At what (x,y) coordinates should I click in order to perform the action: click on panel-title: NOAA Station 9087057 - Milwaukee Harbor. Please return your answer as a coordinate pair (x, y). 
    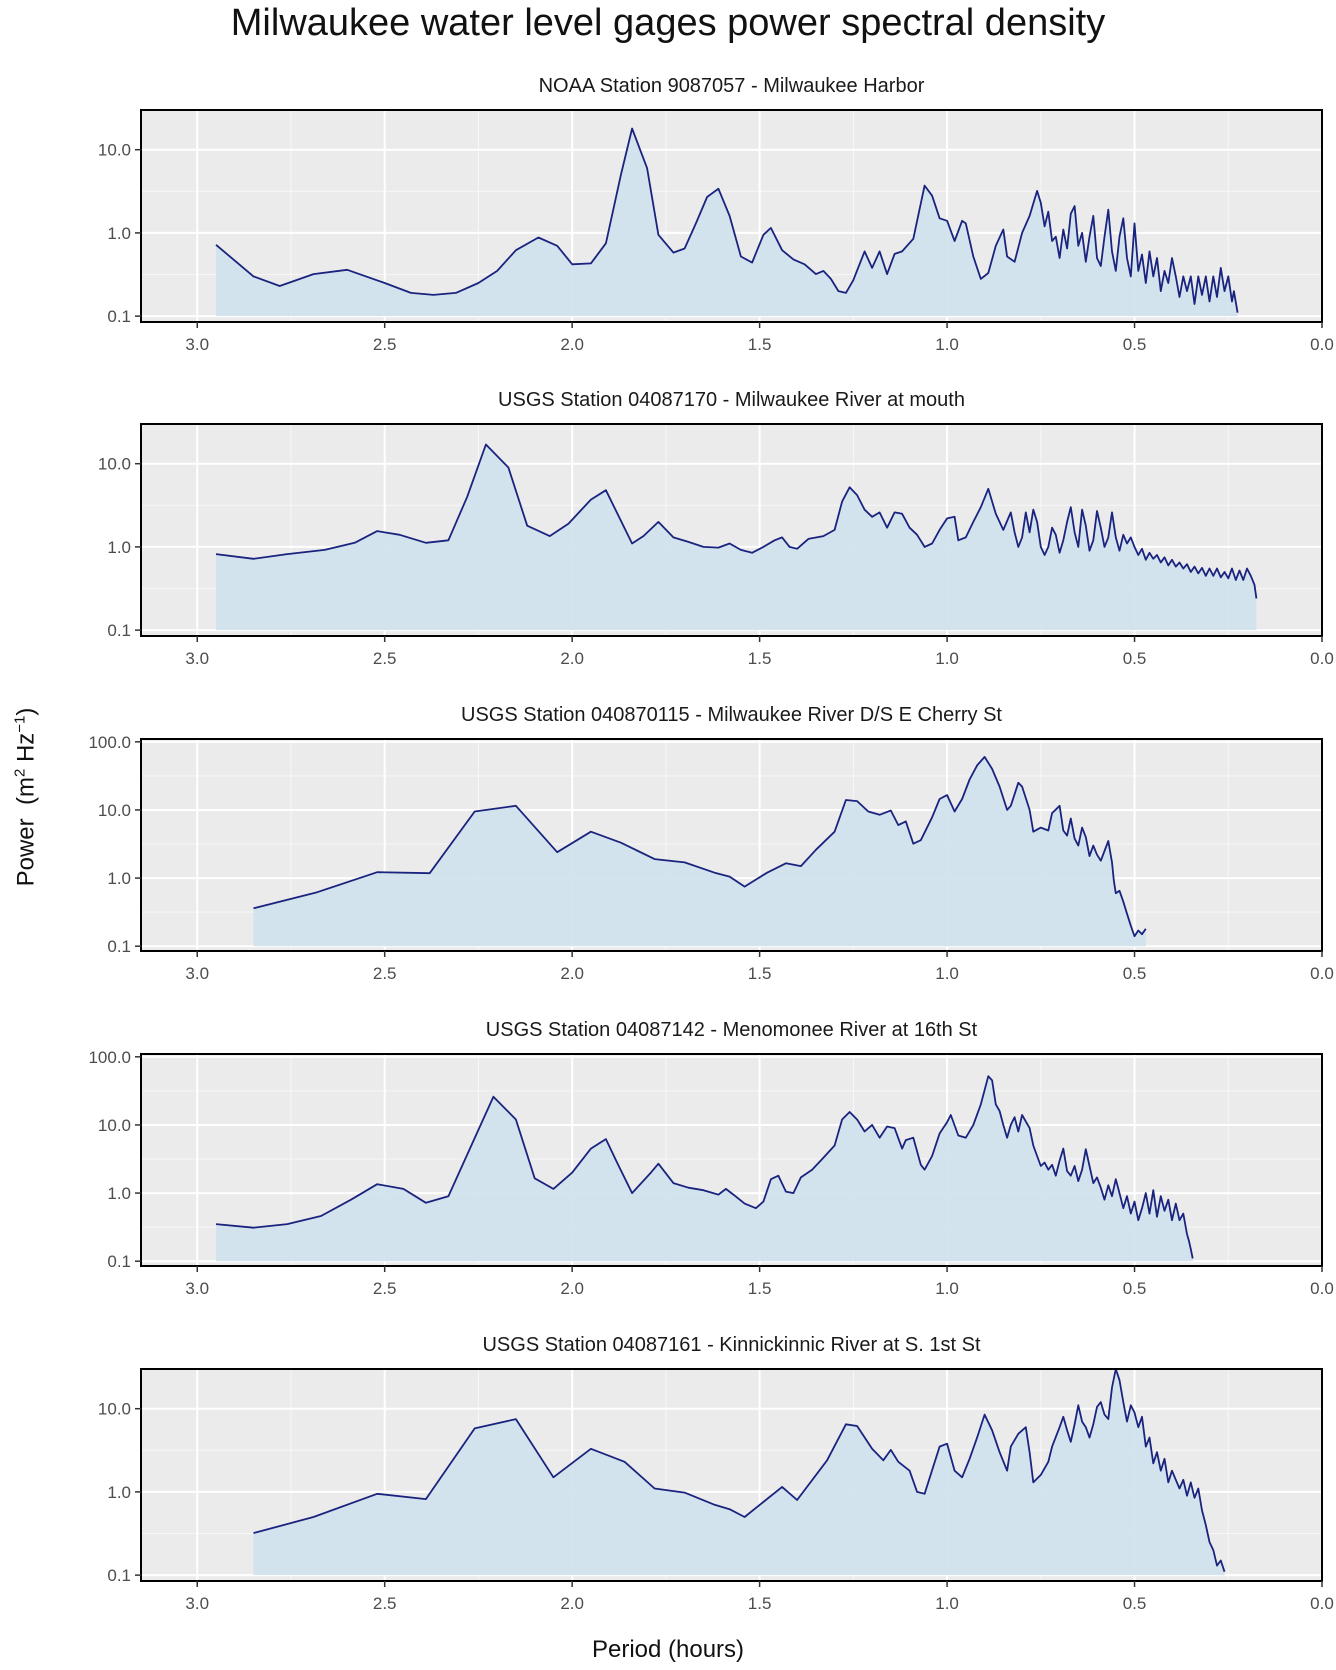
    Looking at the image, I should click on (732, 86).